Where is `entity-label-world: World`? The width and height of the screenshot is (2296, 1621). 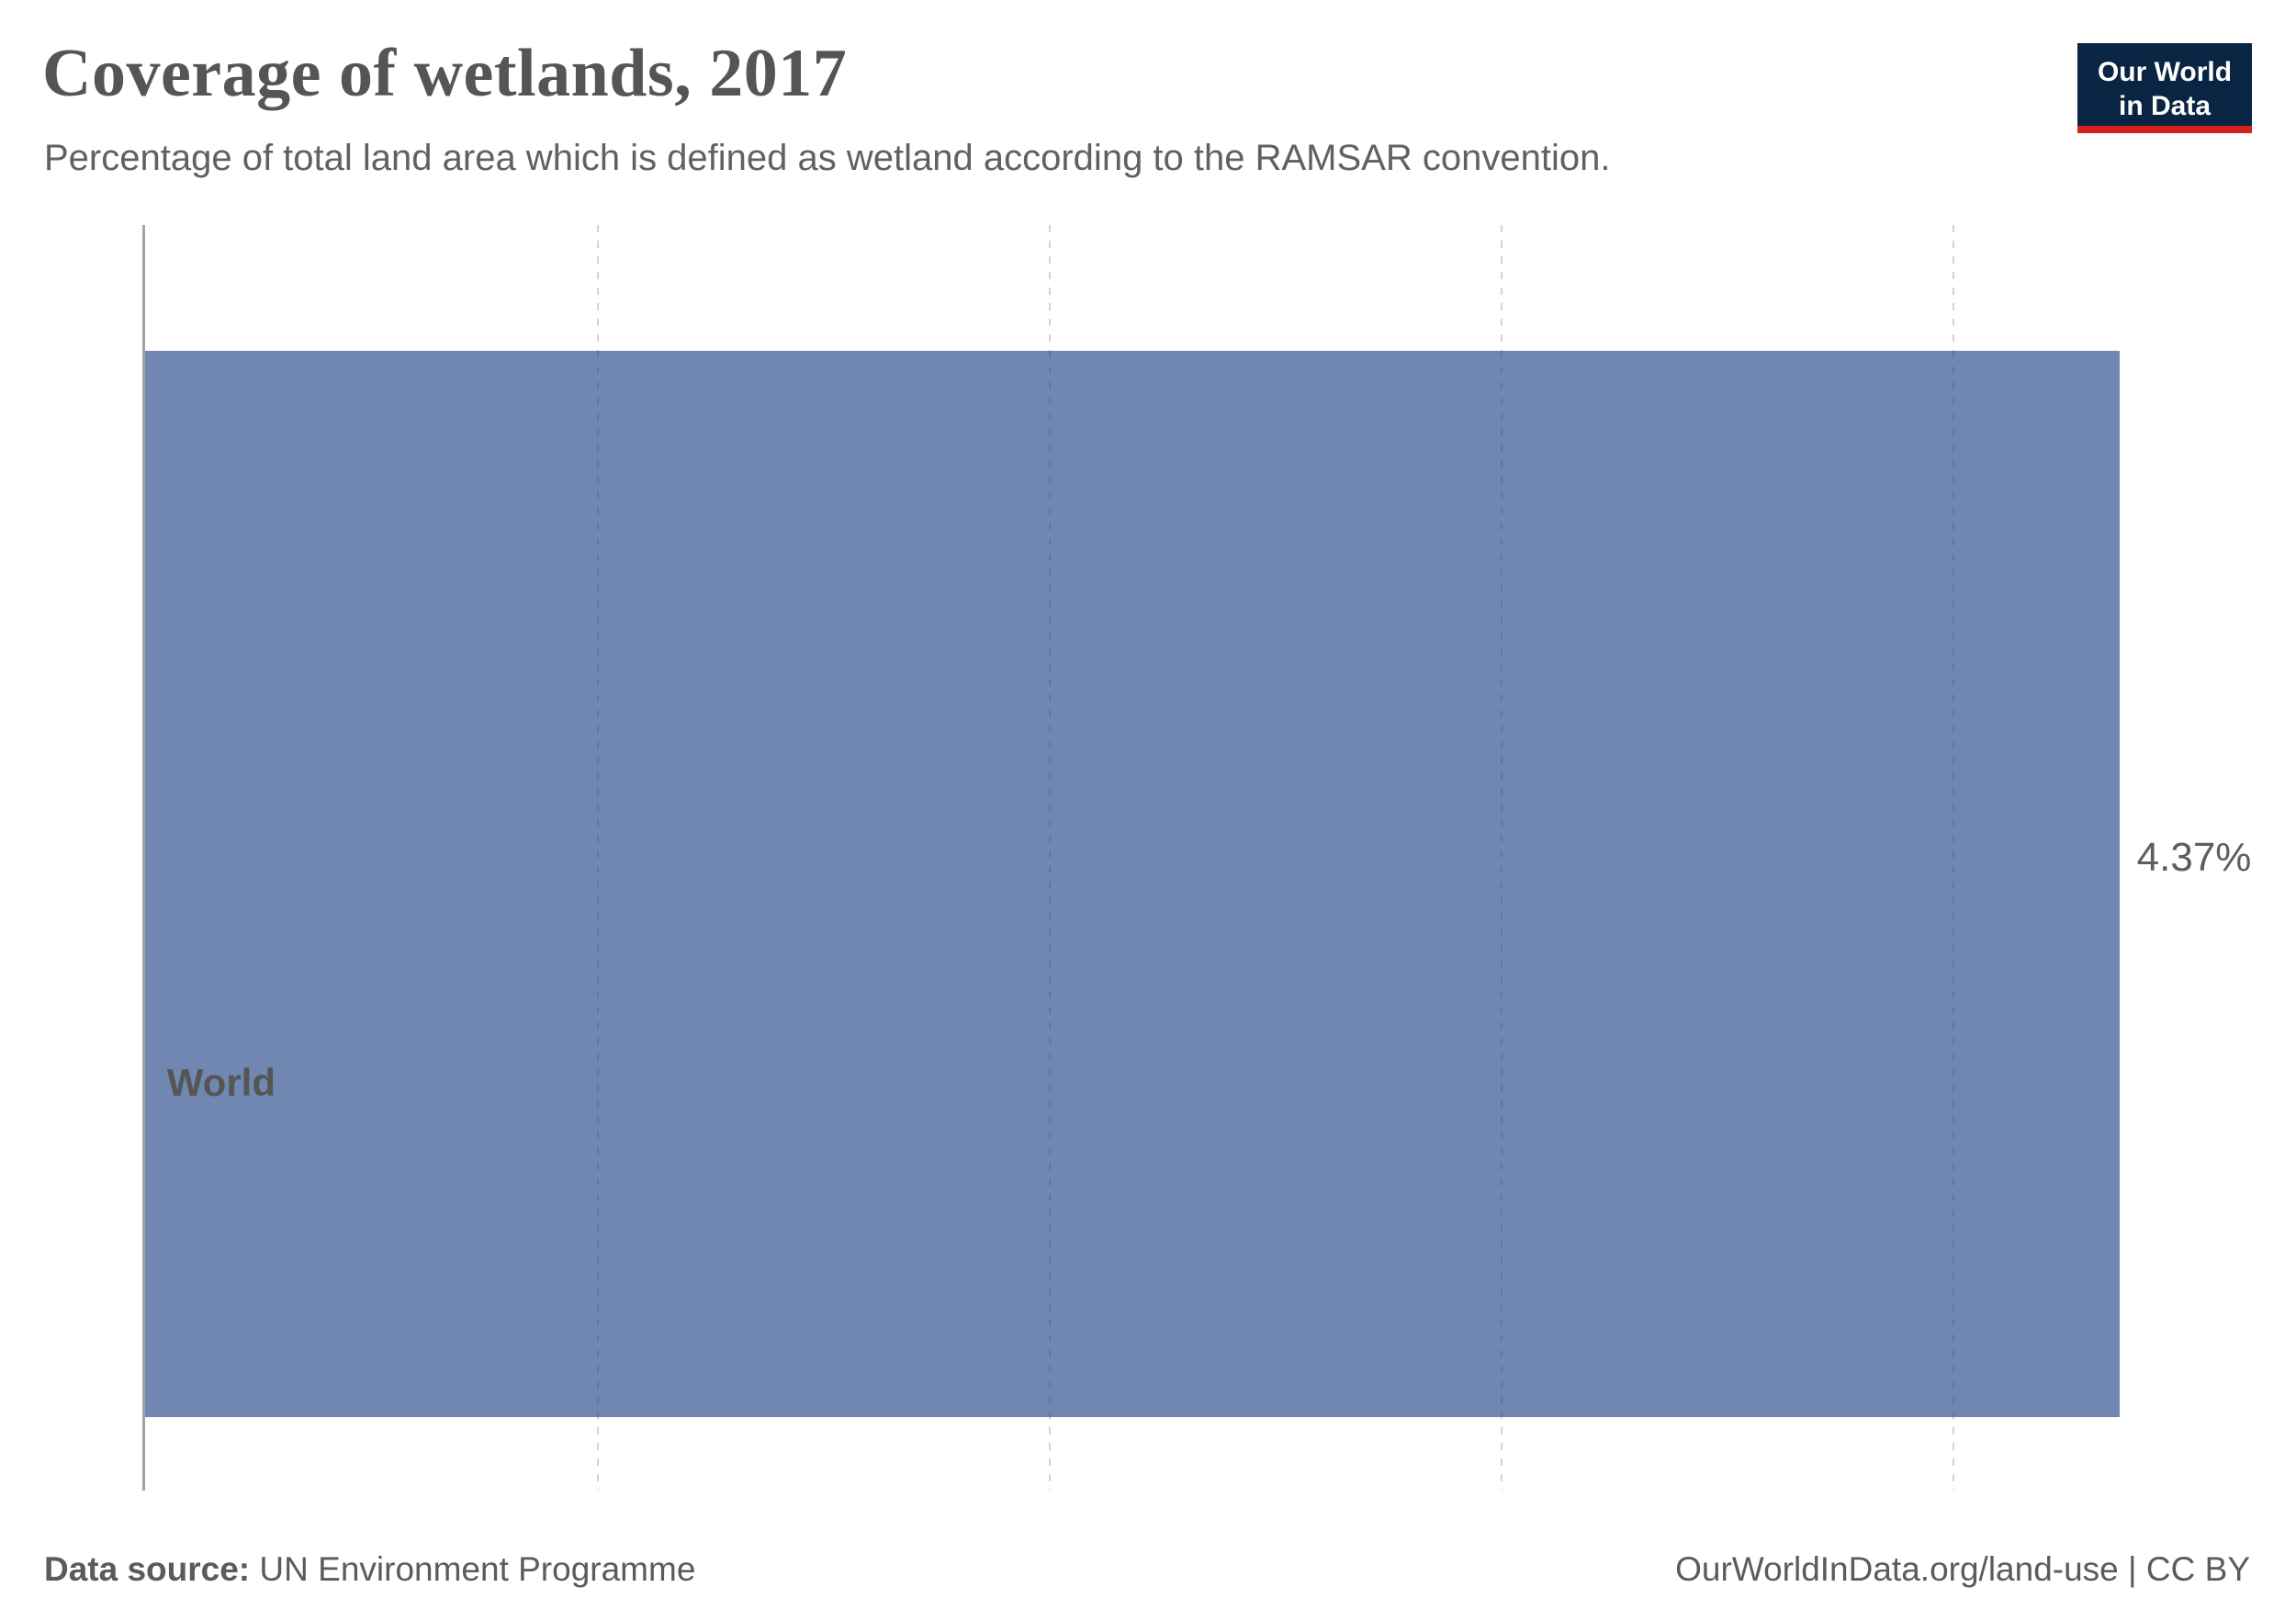
entity-label-world: World is located at coordinates (221, 1083).